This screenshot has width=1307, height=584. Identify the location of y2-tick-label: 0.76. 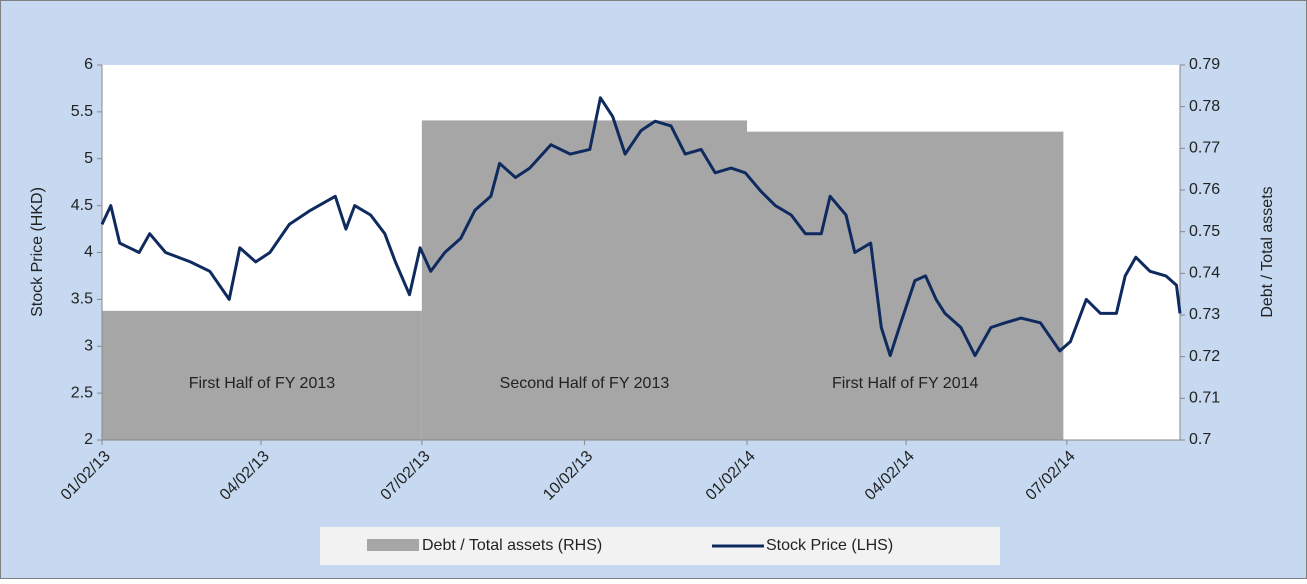
(1204, 189).